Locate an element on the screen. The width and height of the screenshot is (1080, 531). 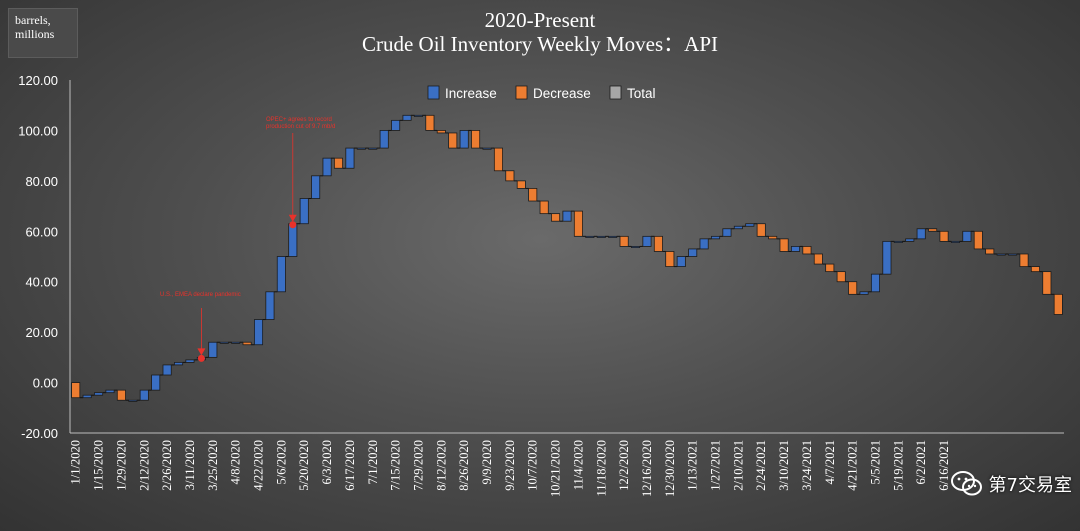
x-tick: 5/5/2021 is located at coordinates (875, 462).